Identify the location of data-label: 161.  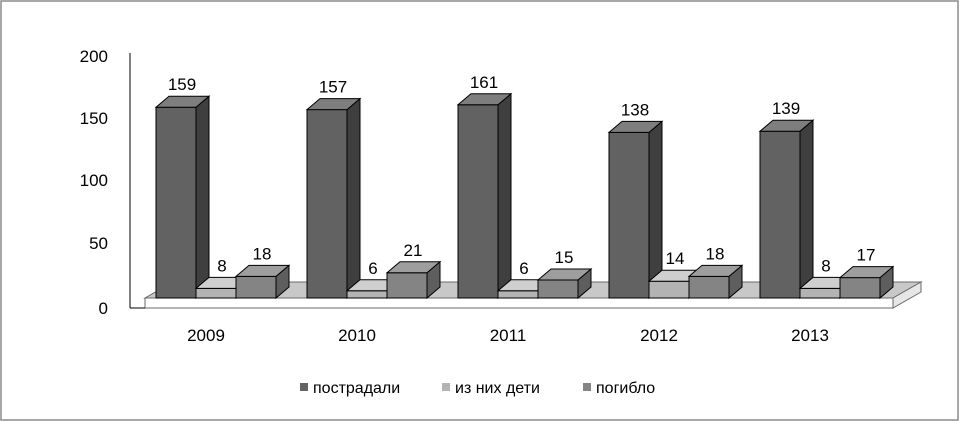
(484, 82).